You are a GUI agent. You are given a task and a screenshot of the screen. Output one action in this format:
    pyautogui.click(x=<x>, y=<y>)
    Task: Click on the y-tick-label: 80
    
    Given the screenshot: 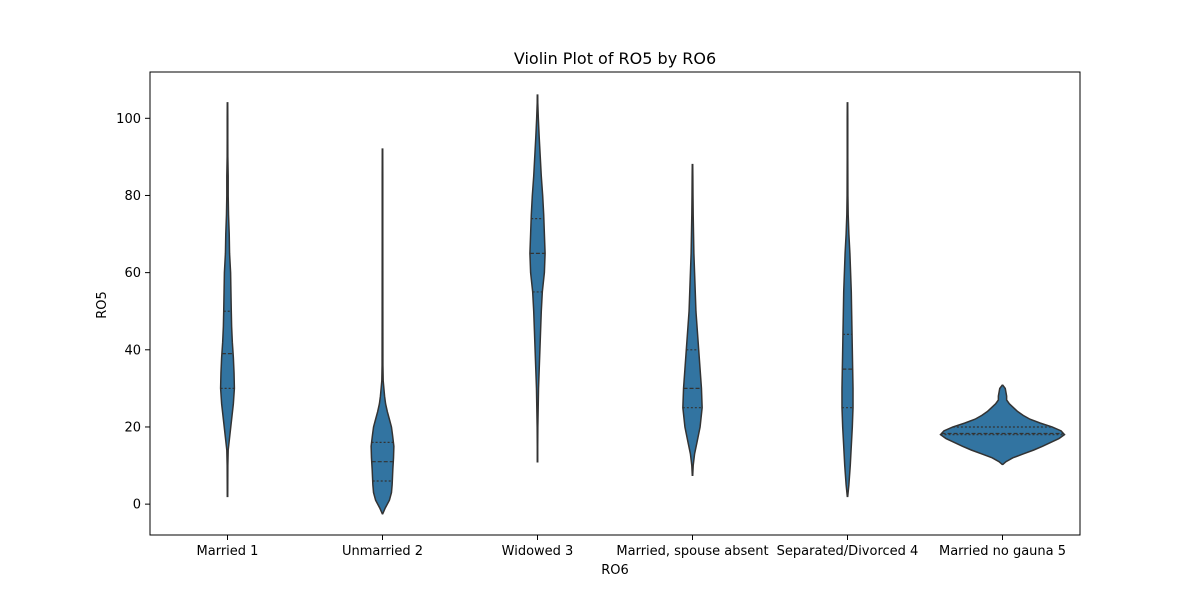 What is the action you would take?
    pyautogui.click(x=132, y=196)
    